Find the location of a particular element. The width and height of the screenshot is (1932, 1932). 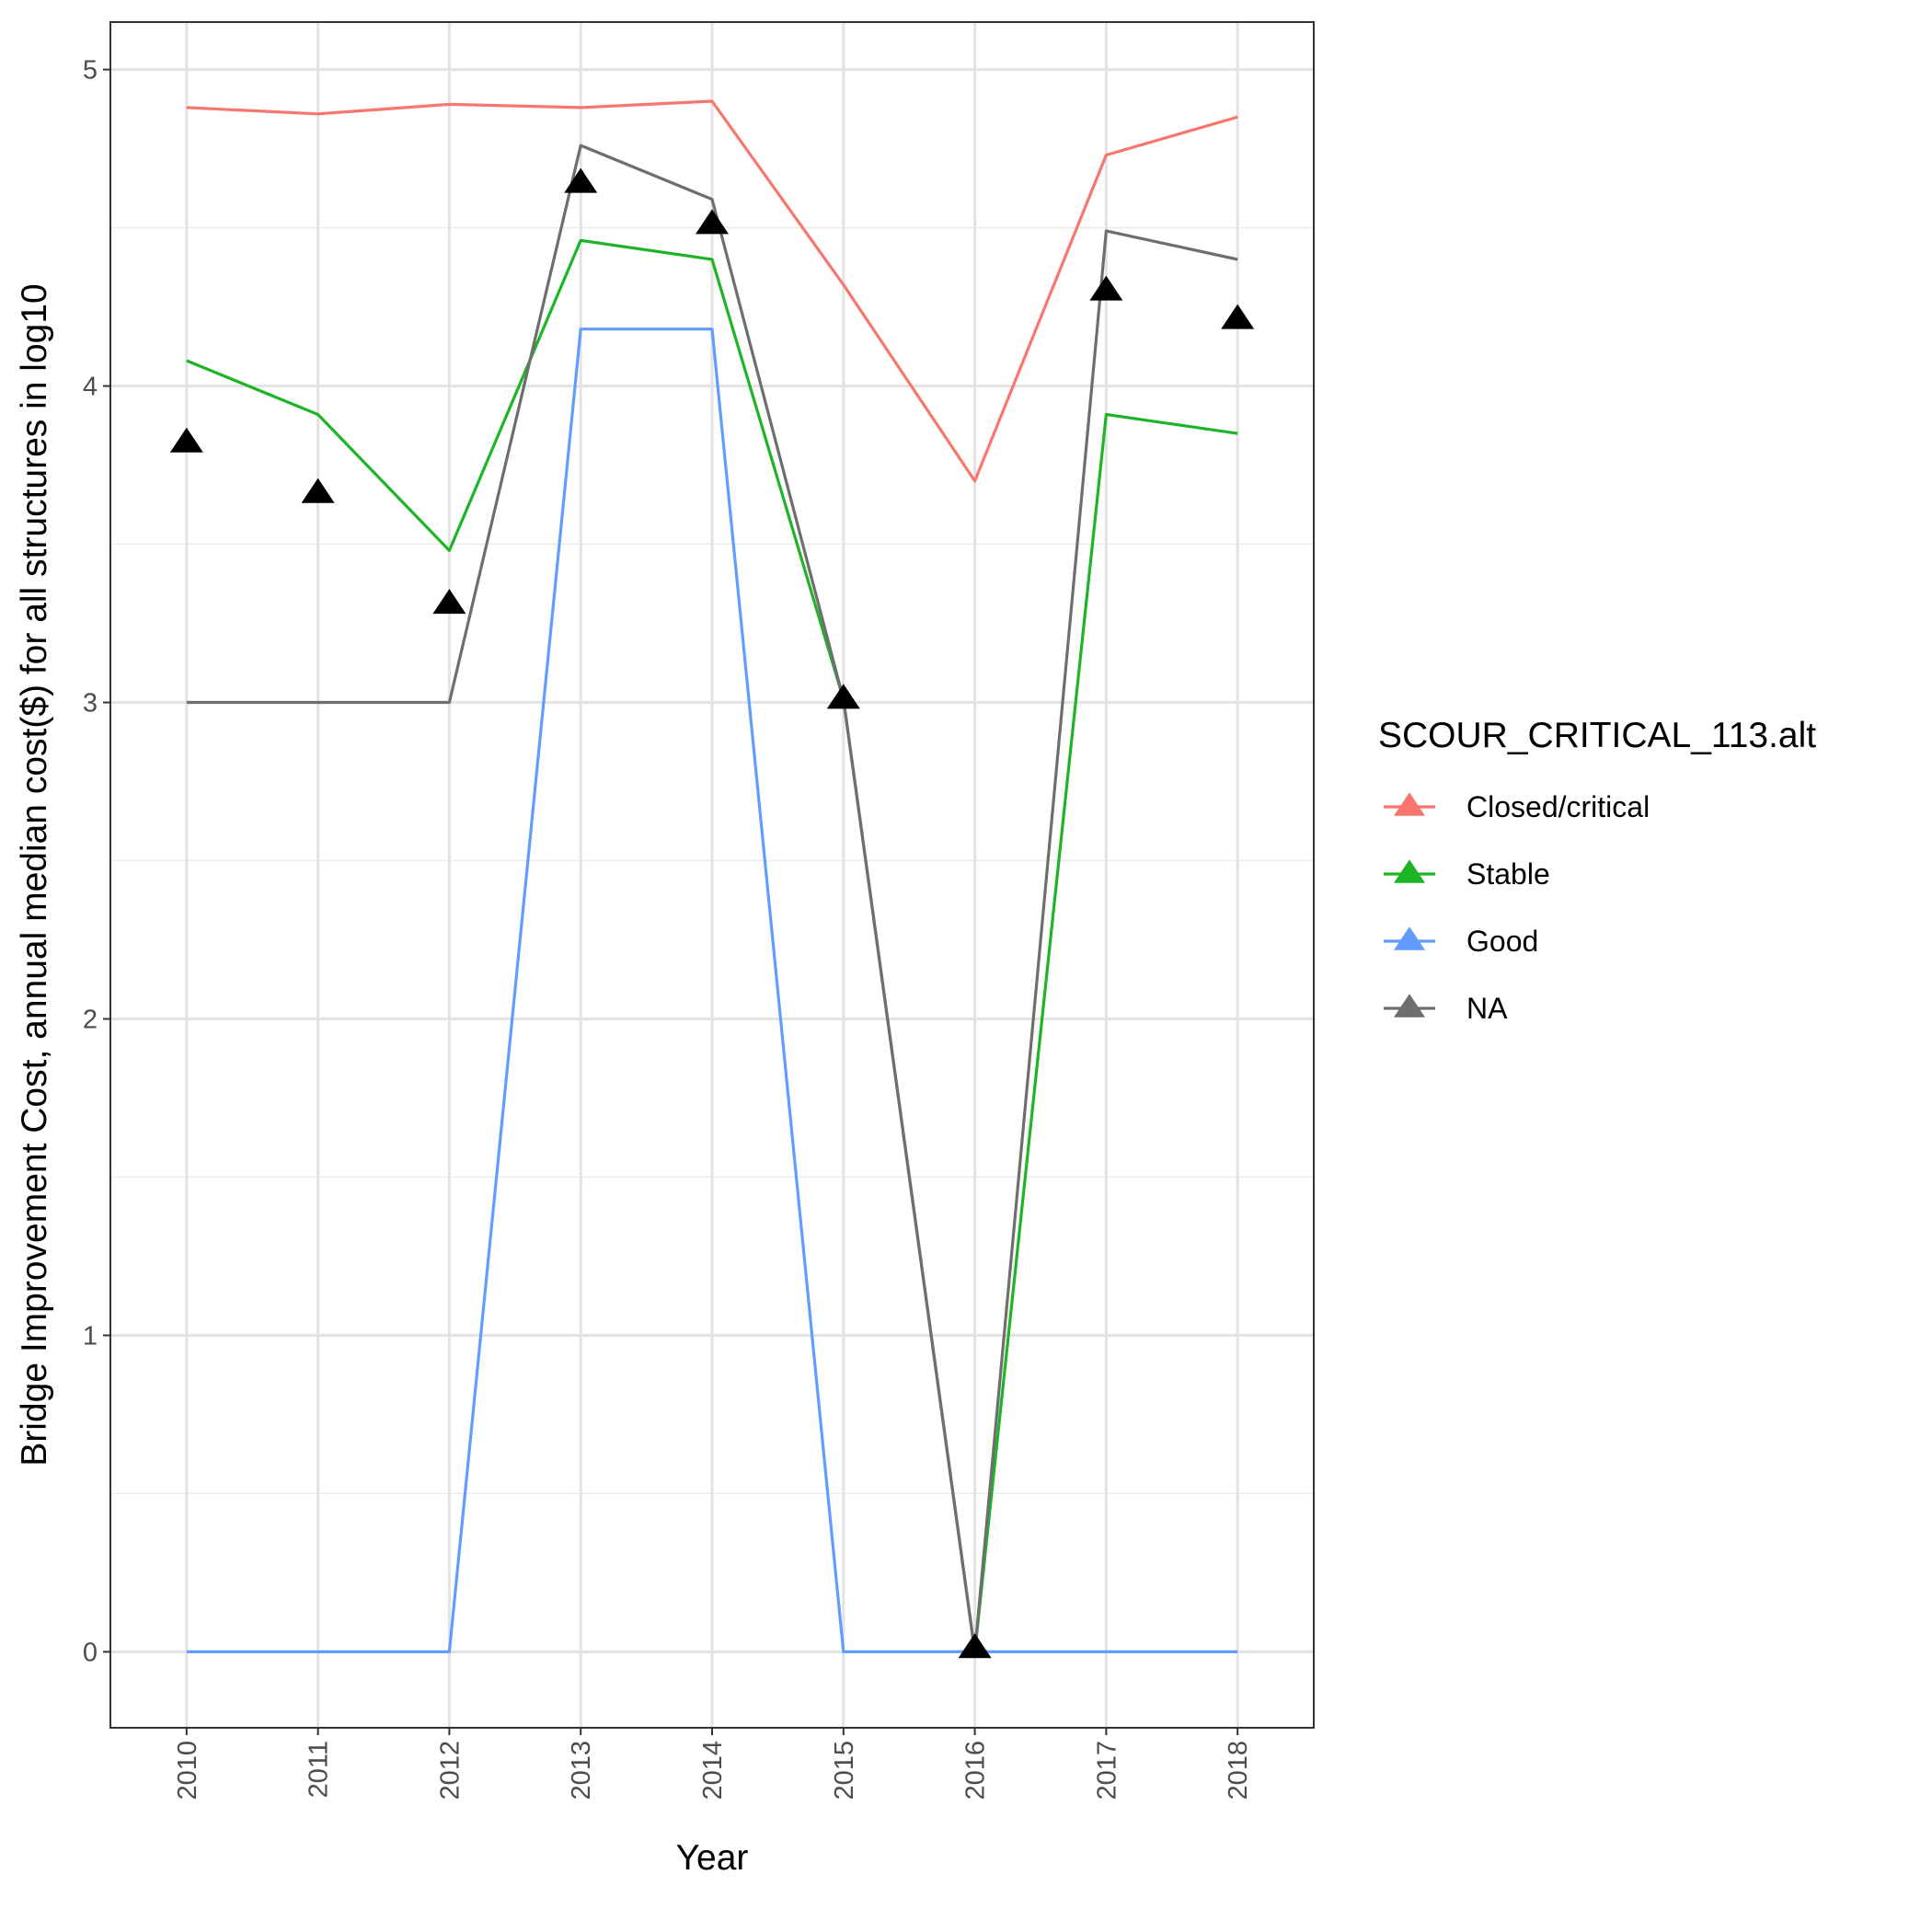

x-tick-label: 2017 is located at coordinates (1106, 1770).